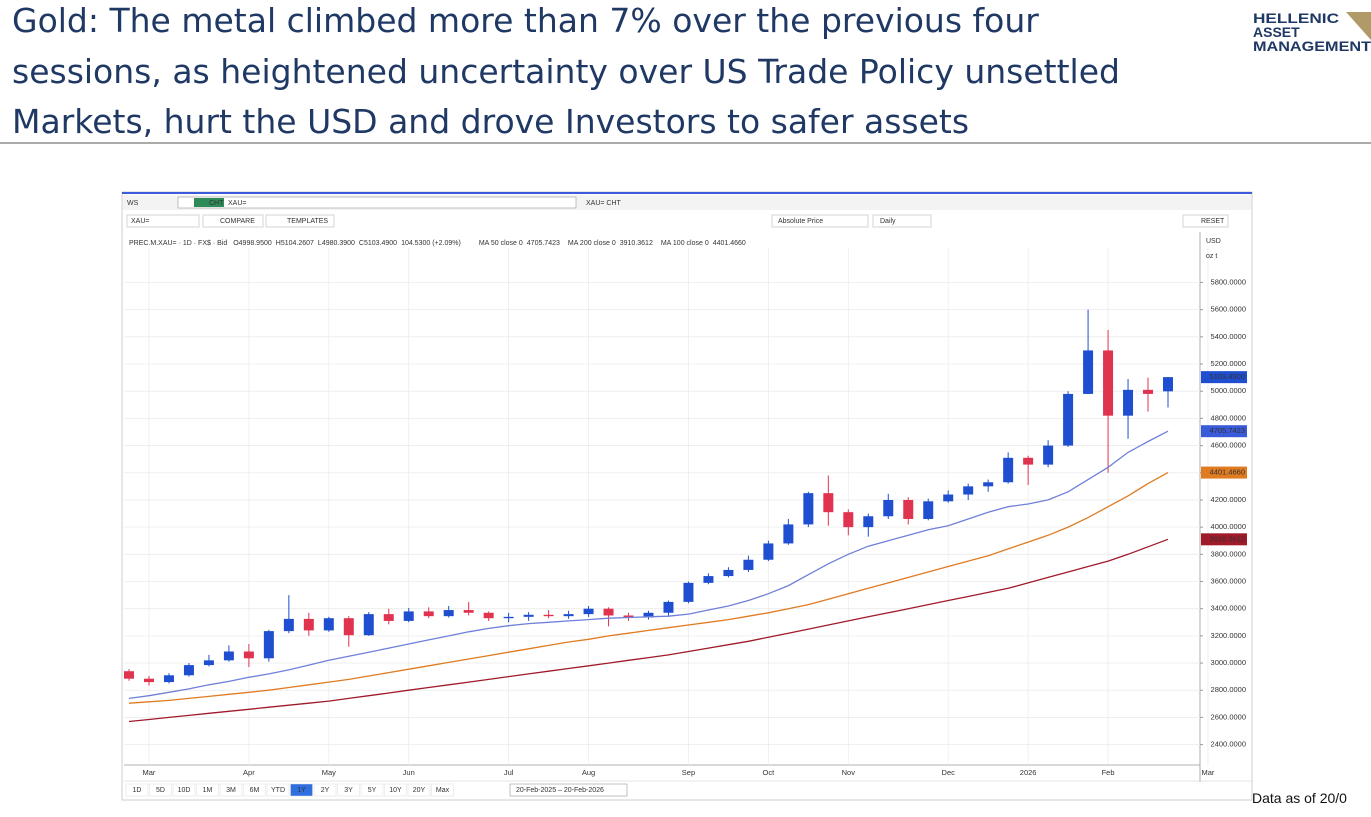 The image size is (1371, 817). What do you see at coordinates (300, 221) in the screenshot?
I see `templates-button` at bounding box center [300, 221].